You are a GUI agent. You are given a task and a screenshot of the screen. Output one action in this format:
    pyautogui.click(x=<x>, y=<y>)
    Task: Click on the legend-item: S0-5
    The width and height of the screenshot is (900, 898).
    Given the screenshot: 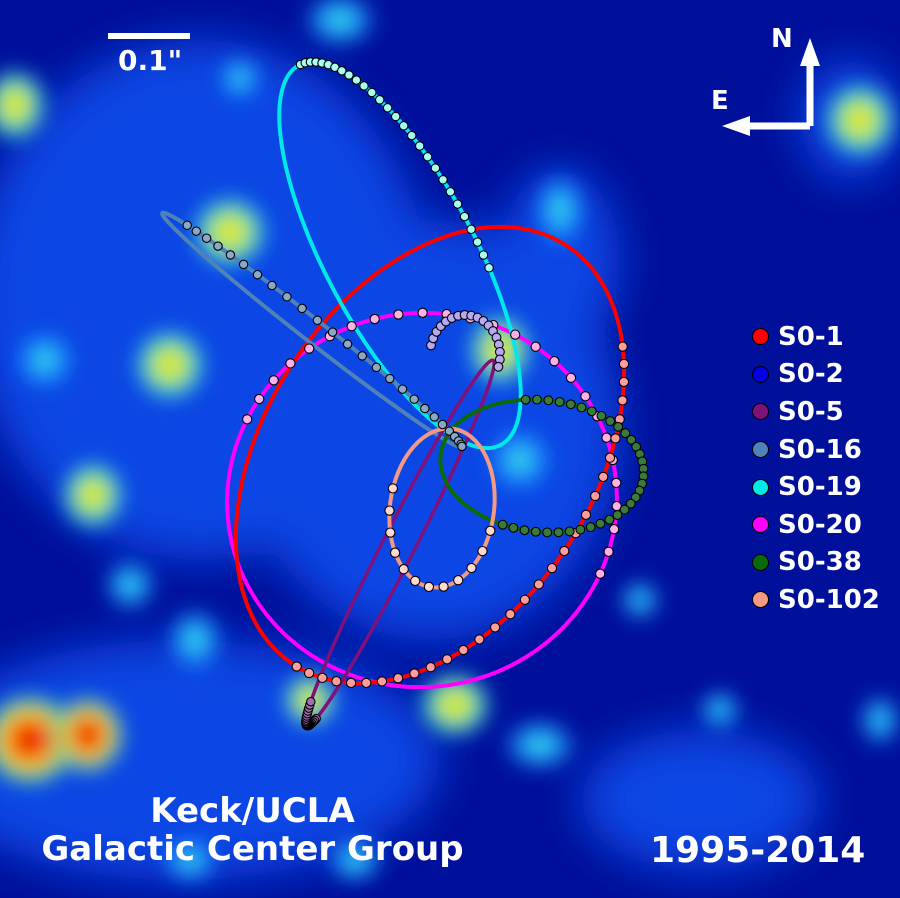 What is the action you would take?
    pyautogui.click(x=816, y=412)
    